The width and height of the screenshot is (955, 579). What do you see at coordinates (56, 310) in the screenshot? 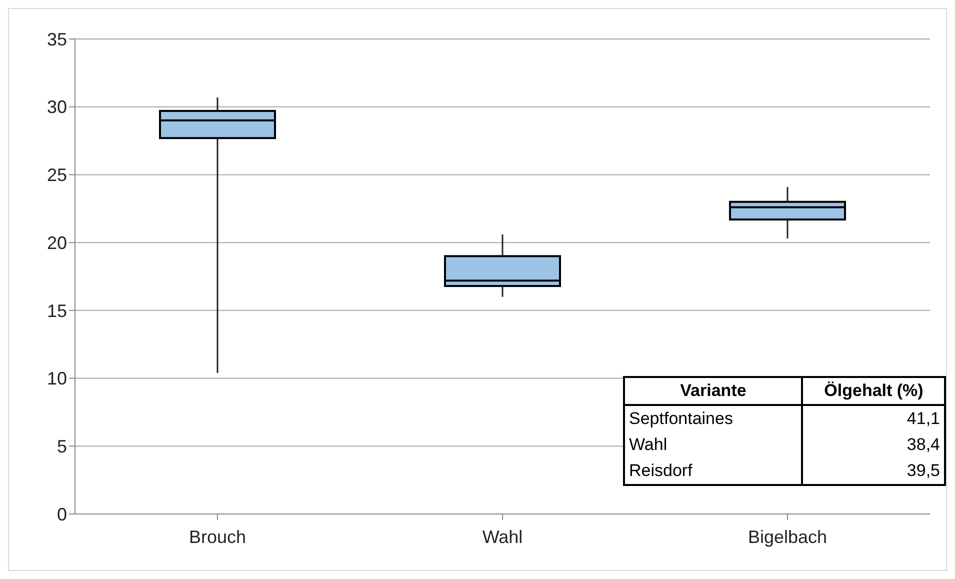
I see `y-tick-label: 15` at bounding box center [56, 310].